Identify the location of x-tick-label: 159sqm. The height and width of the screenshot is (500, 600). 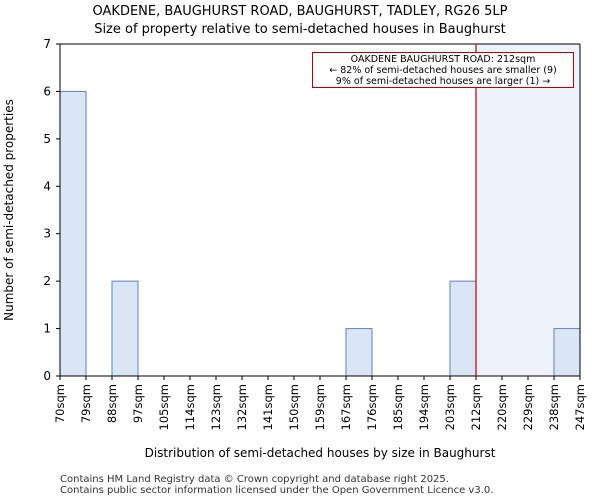
(320, 407).